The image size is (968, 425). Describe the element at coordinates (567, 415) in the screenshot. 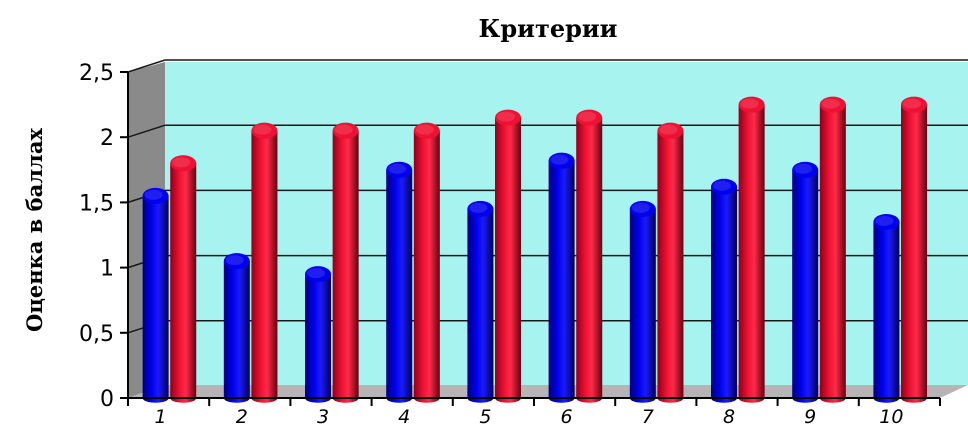

I see `x-tick-label: 6` at that location.